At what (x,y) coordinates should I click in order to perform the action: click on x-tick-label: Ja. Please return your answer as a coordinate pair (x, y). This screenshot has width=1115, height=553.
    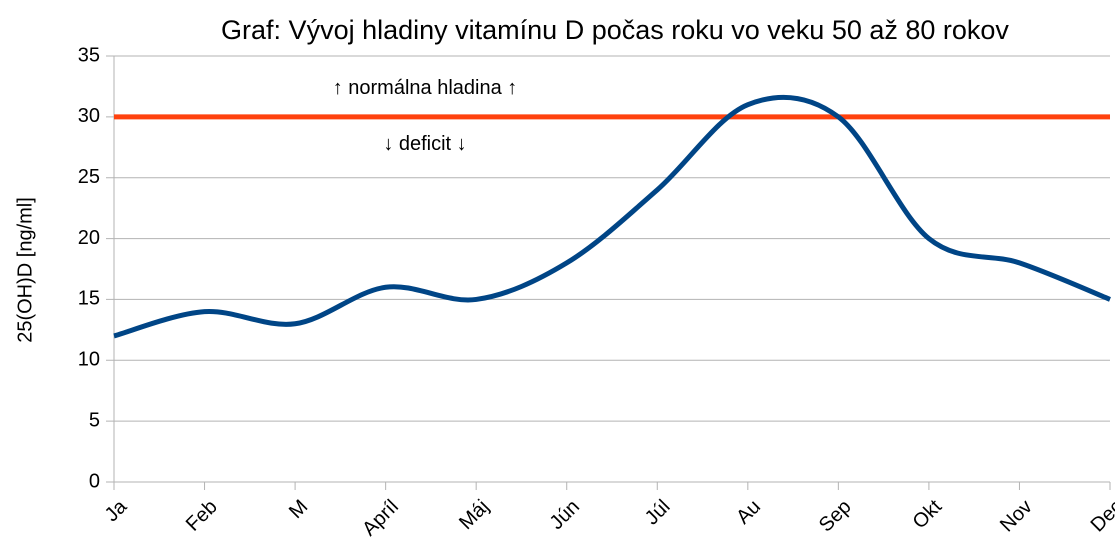
    Looking at the image, I should click on (116, 510).